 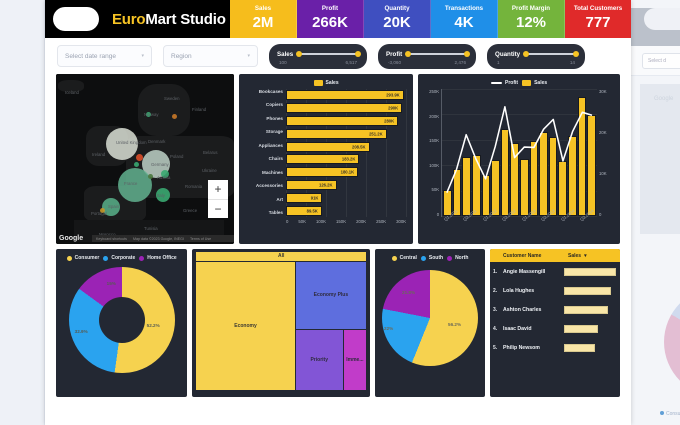 What do you see at coordinates (245, 326) in the screenshot?
I see `treemap-tile-economy: Economy` at bounding box center [245, 326].